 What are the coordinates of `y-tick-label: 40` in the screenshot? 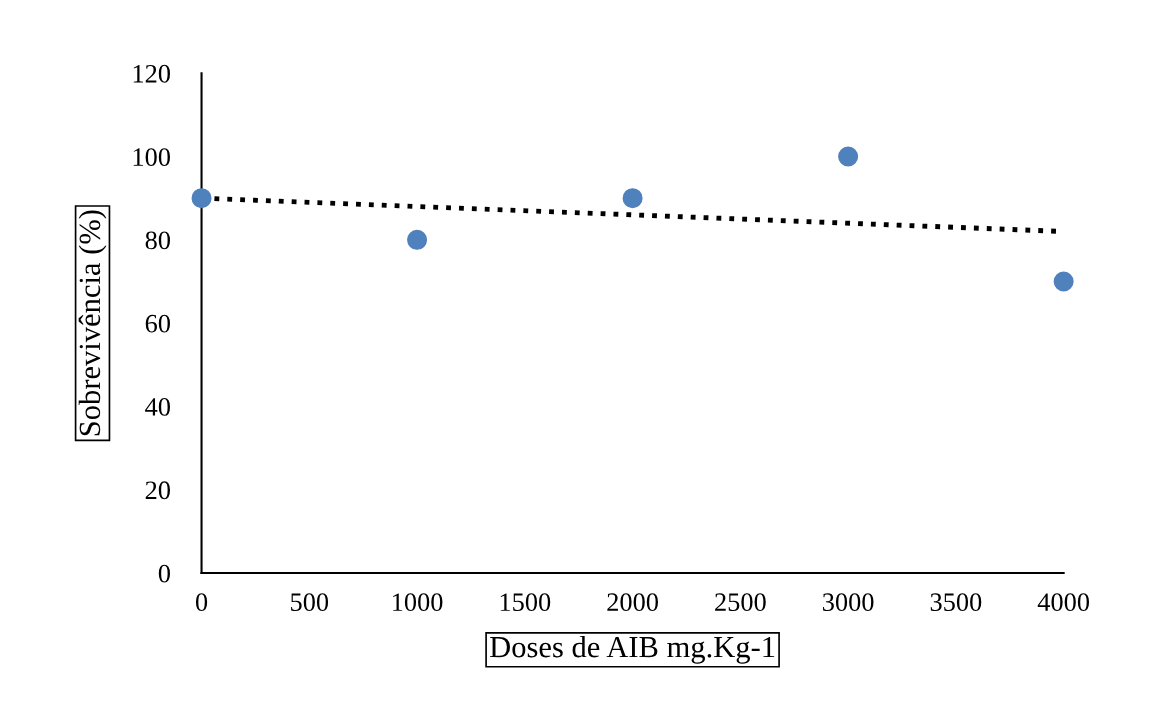 It's located at (157, 407).